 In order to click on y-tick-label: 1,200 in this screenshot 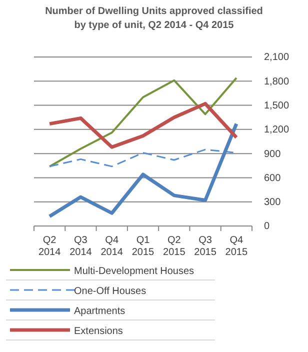, I will do `click(277, 130)`.